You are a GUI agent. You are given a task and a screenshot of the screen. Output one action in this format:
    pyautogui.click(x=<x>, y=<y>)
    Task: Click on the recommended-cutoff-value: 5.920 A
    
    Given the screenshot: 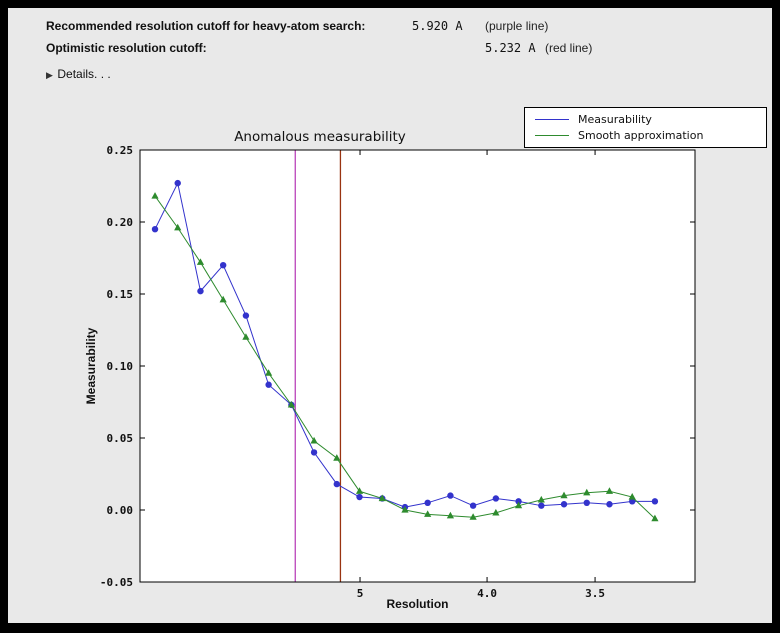 What is the action you would take?
    pyautogui.click(x=437, y=26)
    